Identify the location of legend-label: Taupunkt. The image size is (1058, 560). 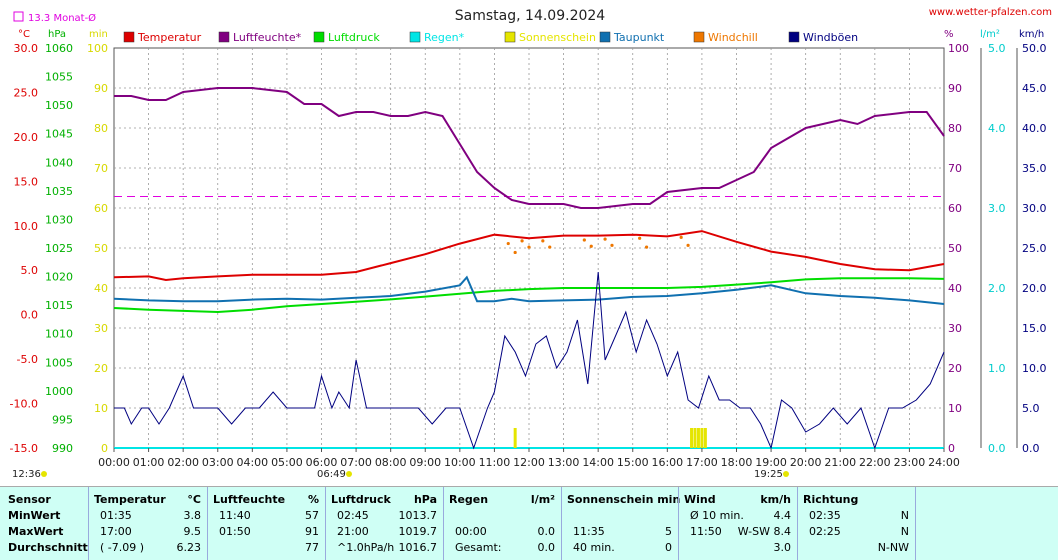
(639, 37).